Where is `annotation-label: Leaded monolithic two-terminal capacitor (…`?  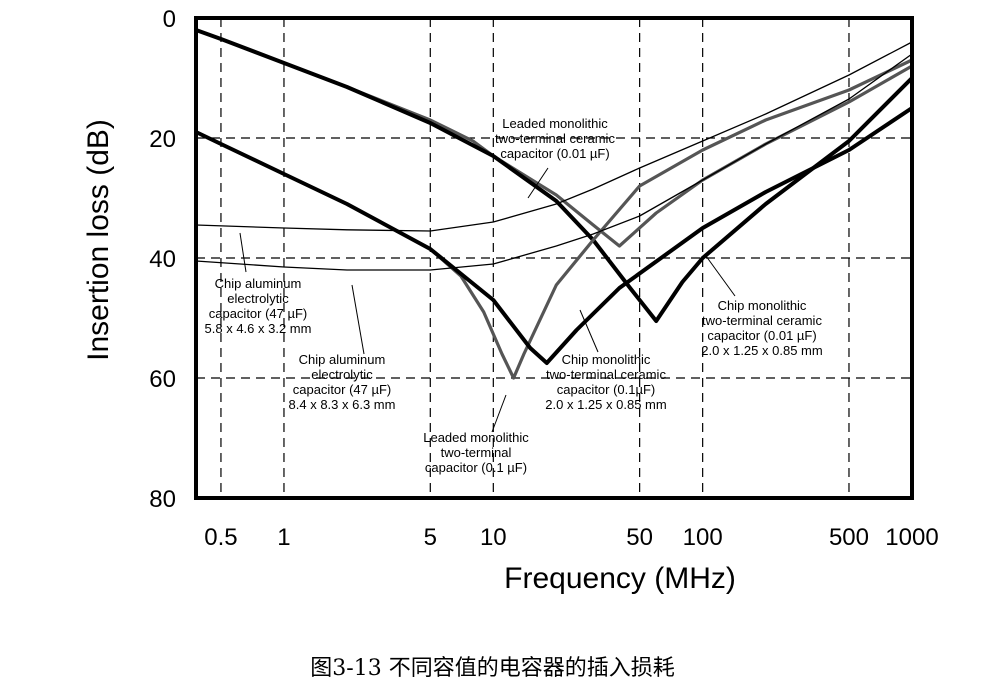 annotation-label: Leaded monolithic two-terminal capacitor (… is located at coordinates (476, 452).